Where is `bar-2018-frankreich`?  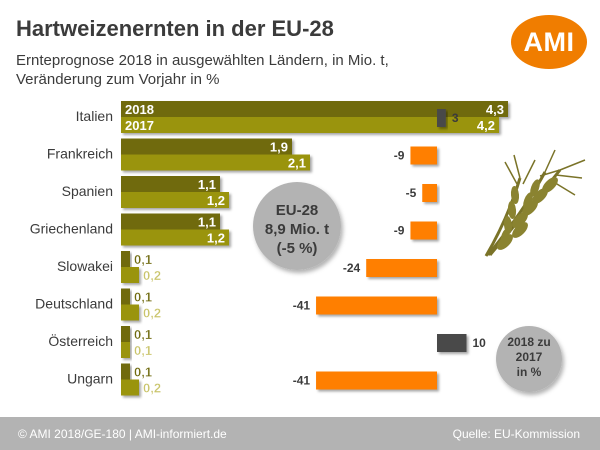
bar-2018-frankreich is located at coordinates (206, 146).